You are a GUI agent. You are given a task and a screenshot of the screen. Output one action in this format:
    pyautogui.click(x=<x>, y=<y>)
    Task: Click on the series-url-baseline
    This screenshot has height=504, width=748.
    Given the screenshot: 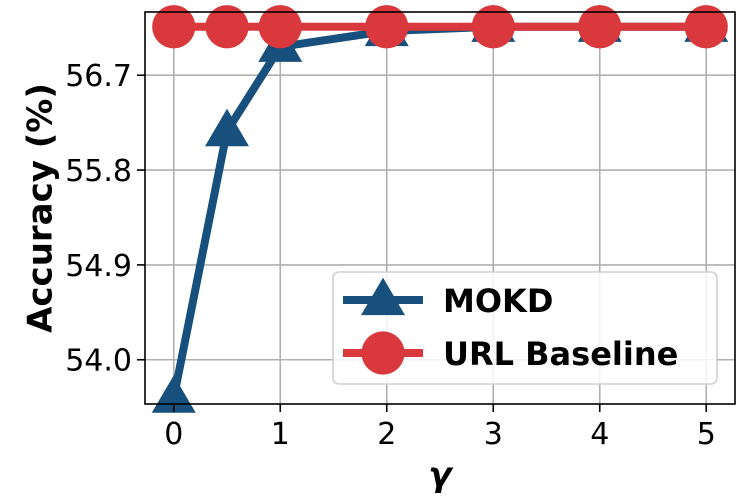 What is the action you would take?
    pyautogui.click(x=440, y=27)
    